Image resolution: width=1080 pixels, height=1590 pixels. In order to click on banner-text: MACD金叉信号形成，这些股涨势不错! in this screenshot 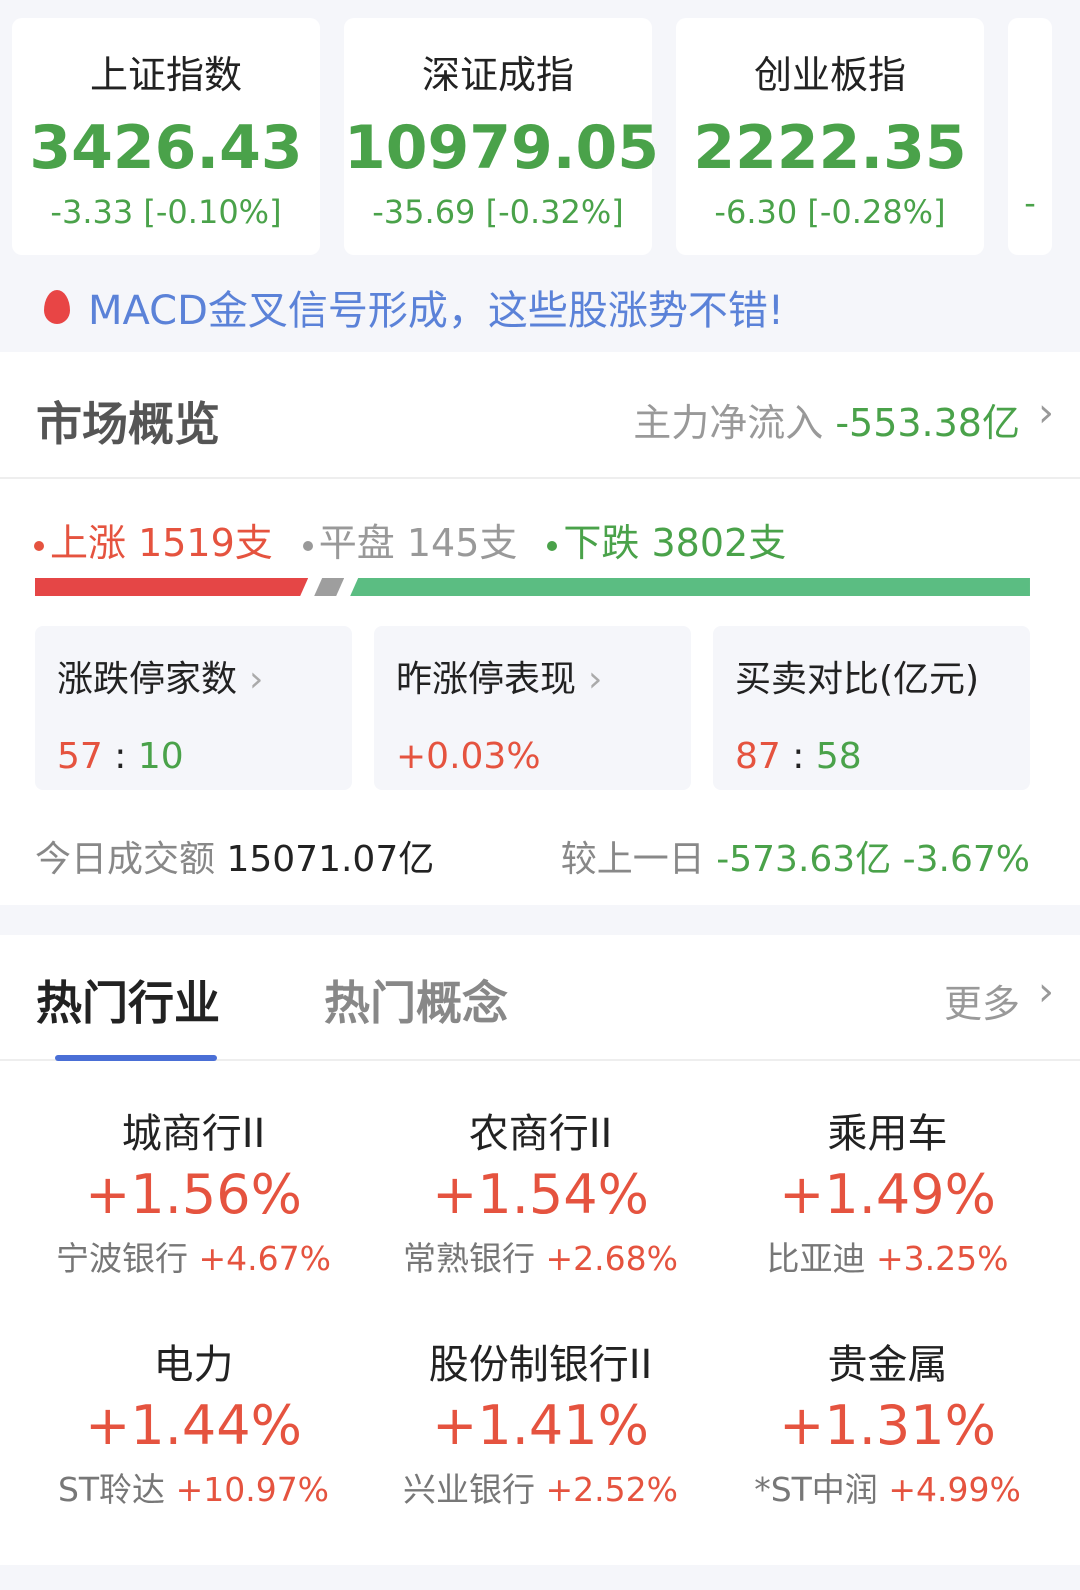, I will do `click(436, 311)`.